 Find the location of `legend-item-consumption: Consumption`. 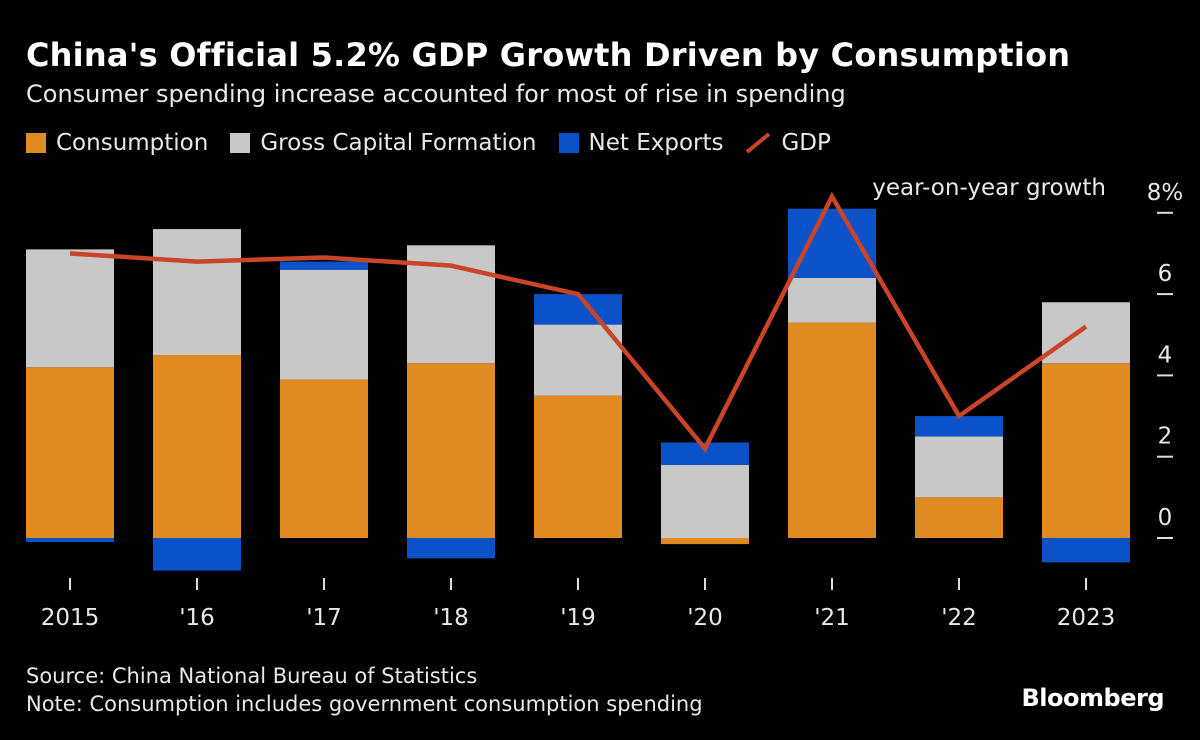

legend-item-consumption: Consumption is located at coordinates (117, 143).